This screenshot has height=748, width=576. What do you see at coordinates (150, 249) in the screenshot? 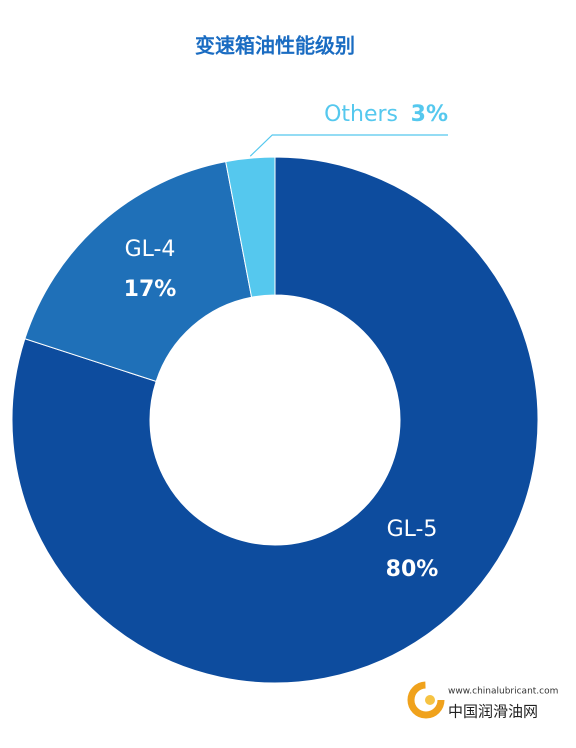
I see `slice-label: GL-4` at bounding box center [150, 249].